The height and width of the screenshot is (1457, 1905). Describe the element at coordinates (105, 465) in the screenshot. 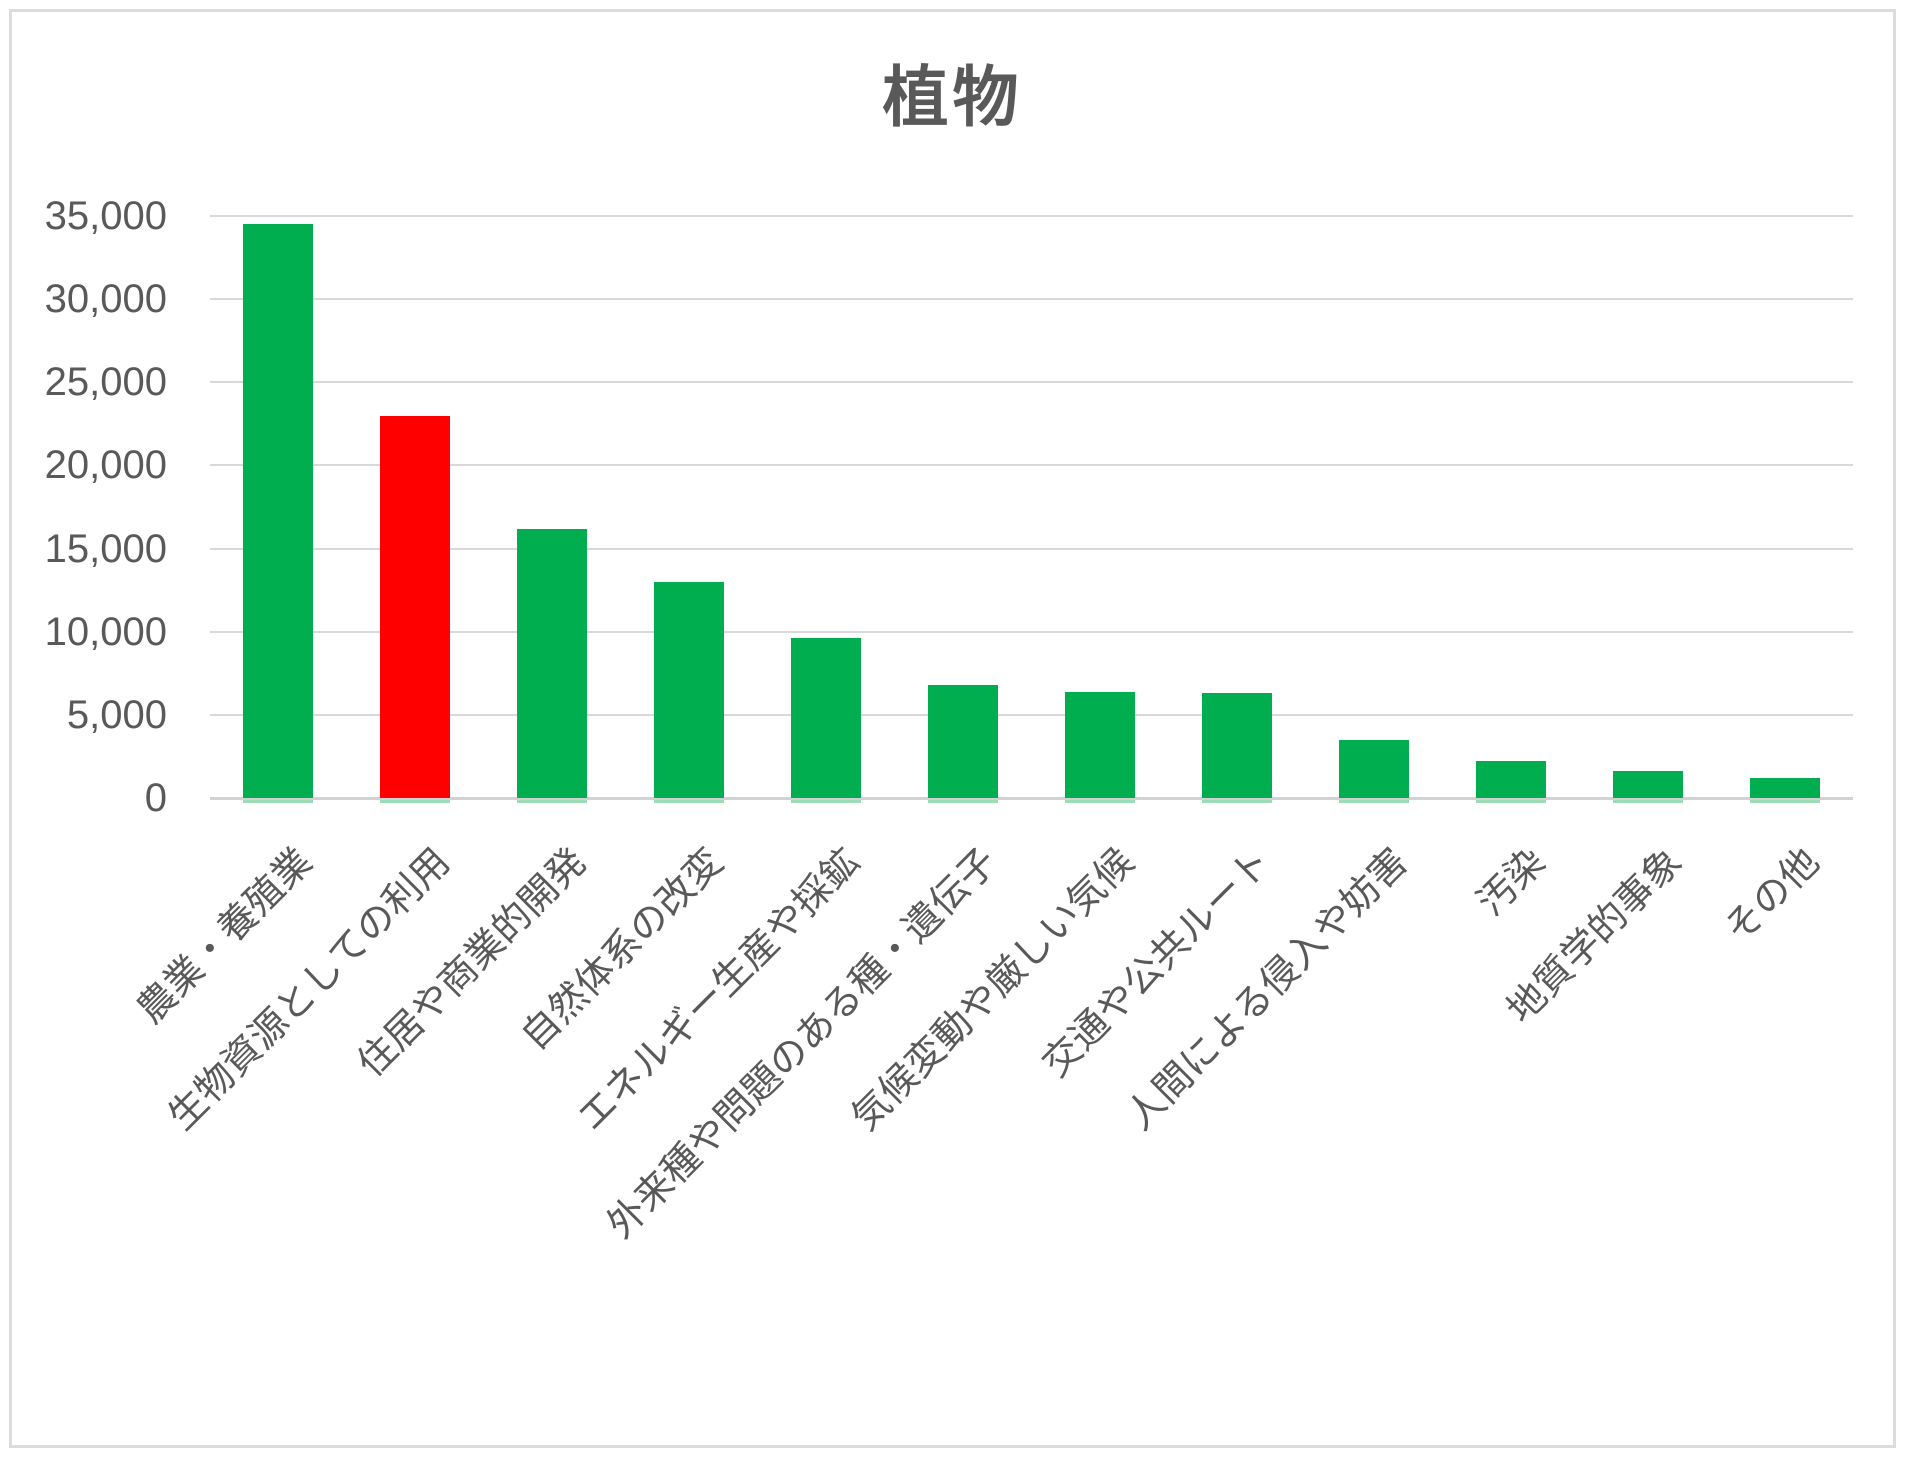

I see `y-axis-tick-label: 20,000` at that location.